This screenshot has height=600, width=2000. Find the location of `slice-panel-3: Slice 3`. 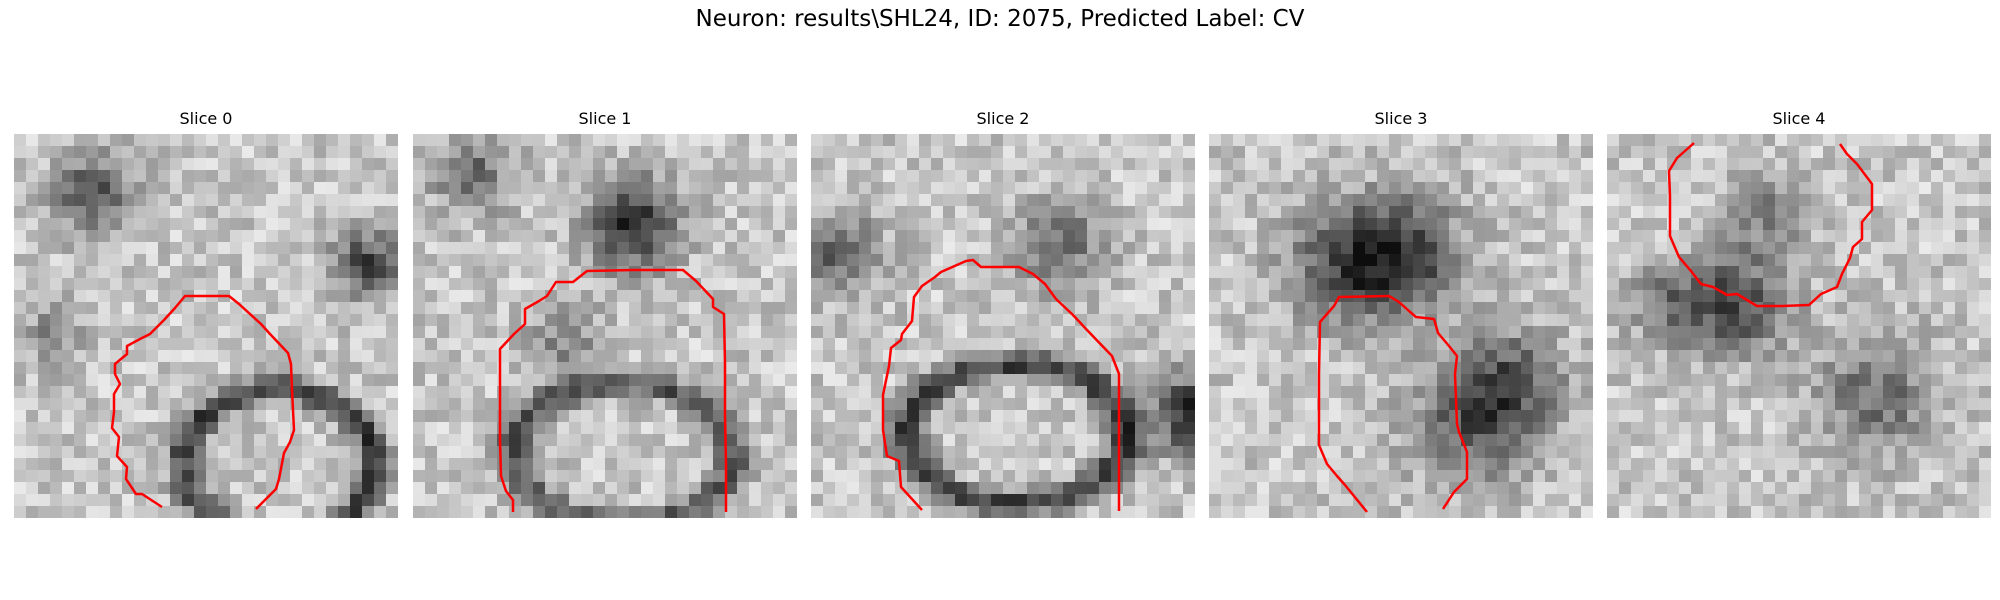

slice-panel-3: Slice 3 is located at coordinates (1401, 314).